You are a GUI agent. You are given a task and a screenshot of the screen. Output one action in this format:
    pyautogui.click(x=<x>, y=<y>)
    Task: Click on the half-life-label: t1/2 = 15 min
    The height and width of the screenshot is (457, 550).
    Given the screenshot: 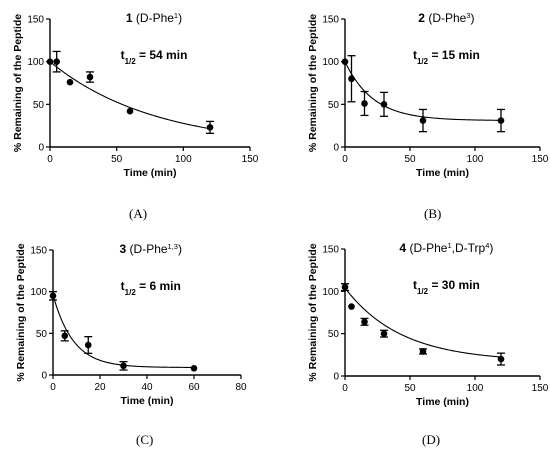 What is the action you would take?
    pyautogui.click(x=446, y=57)
    